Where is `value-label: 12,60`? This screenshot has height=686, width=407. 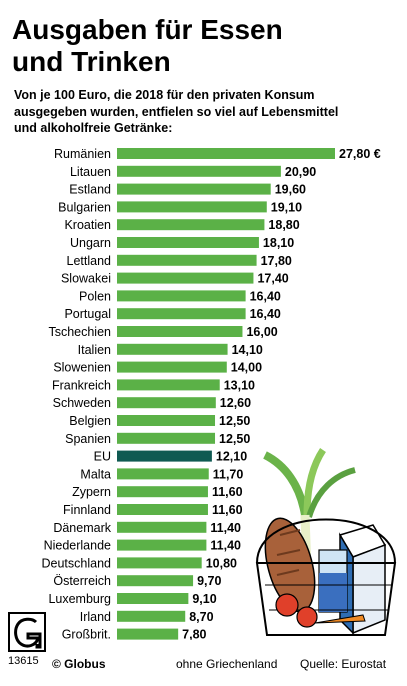 value-label: 12,60 is located at coordinates (235, 403).